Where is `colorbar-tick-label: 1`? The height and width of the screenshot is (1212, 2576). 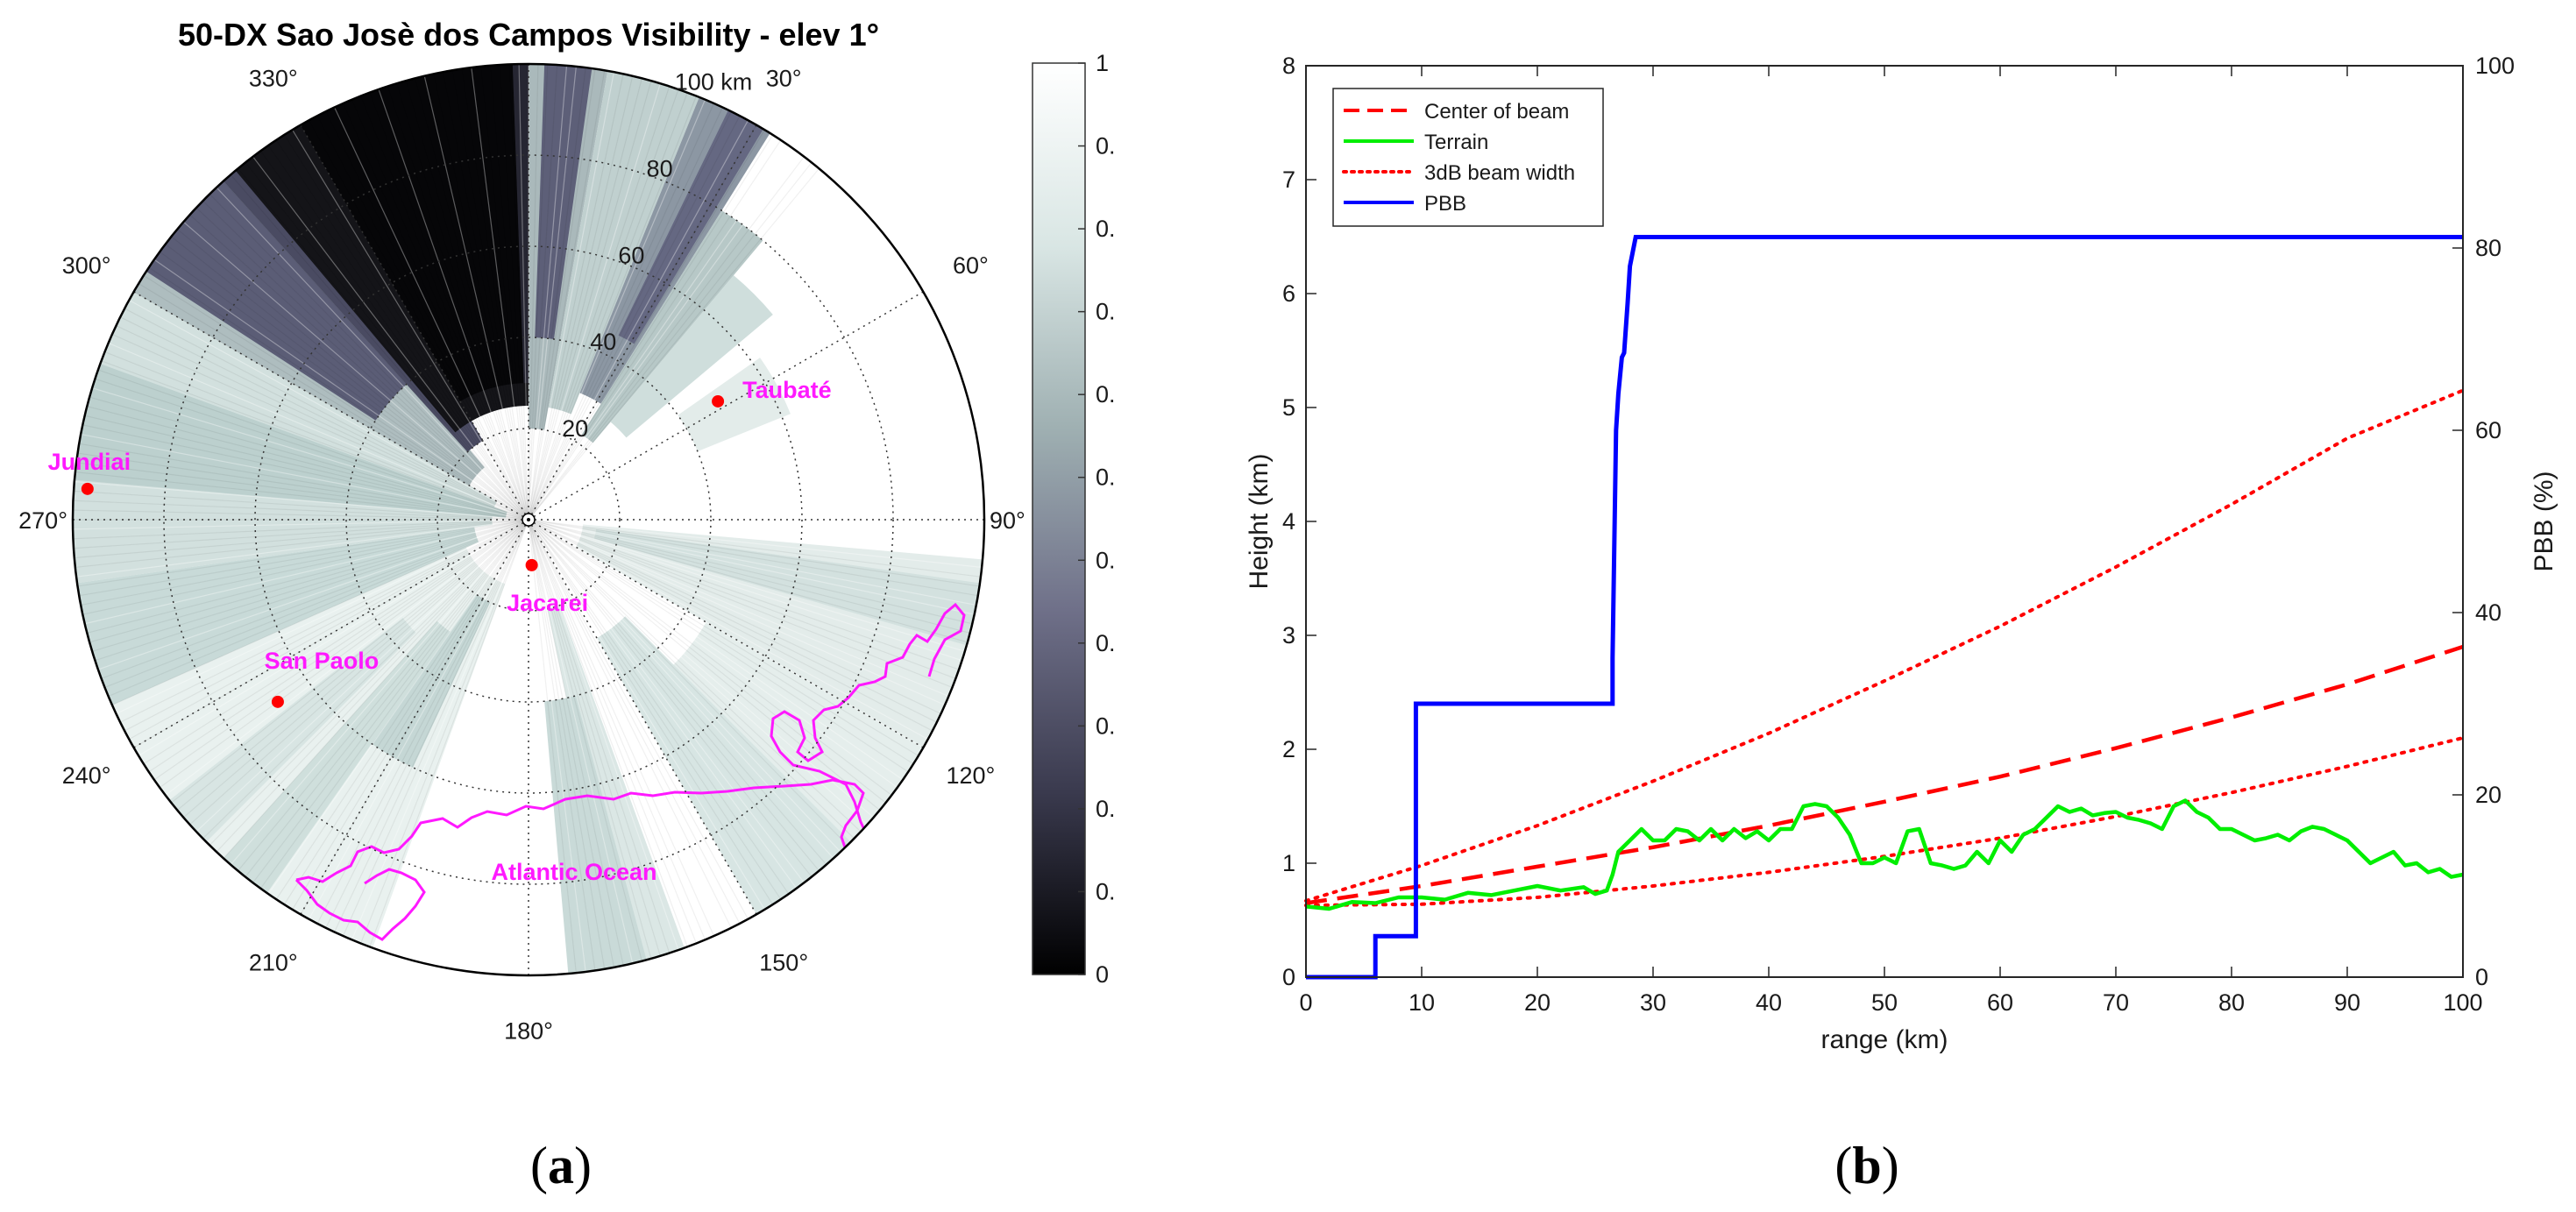
colorbar-tick-label: 1 is located at coordinates (1102, 63).